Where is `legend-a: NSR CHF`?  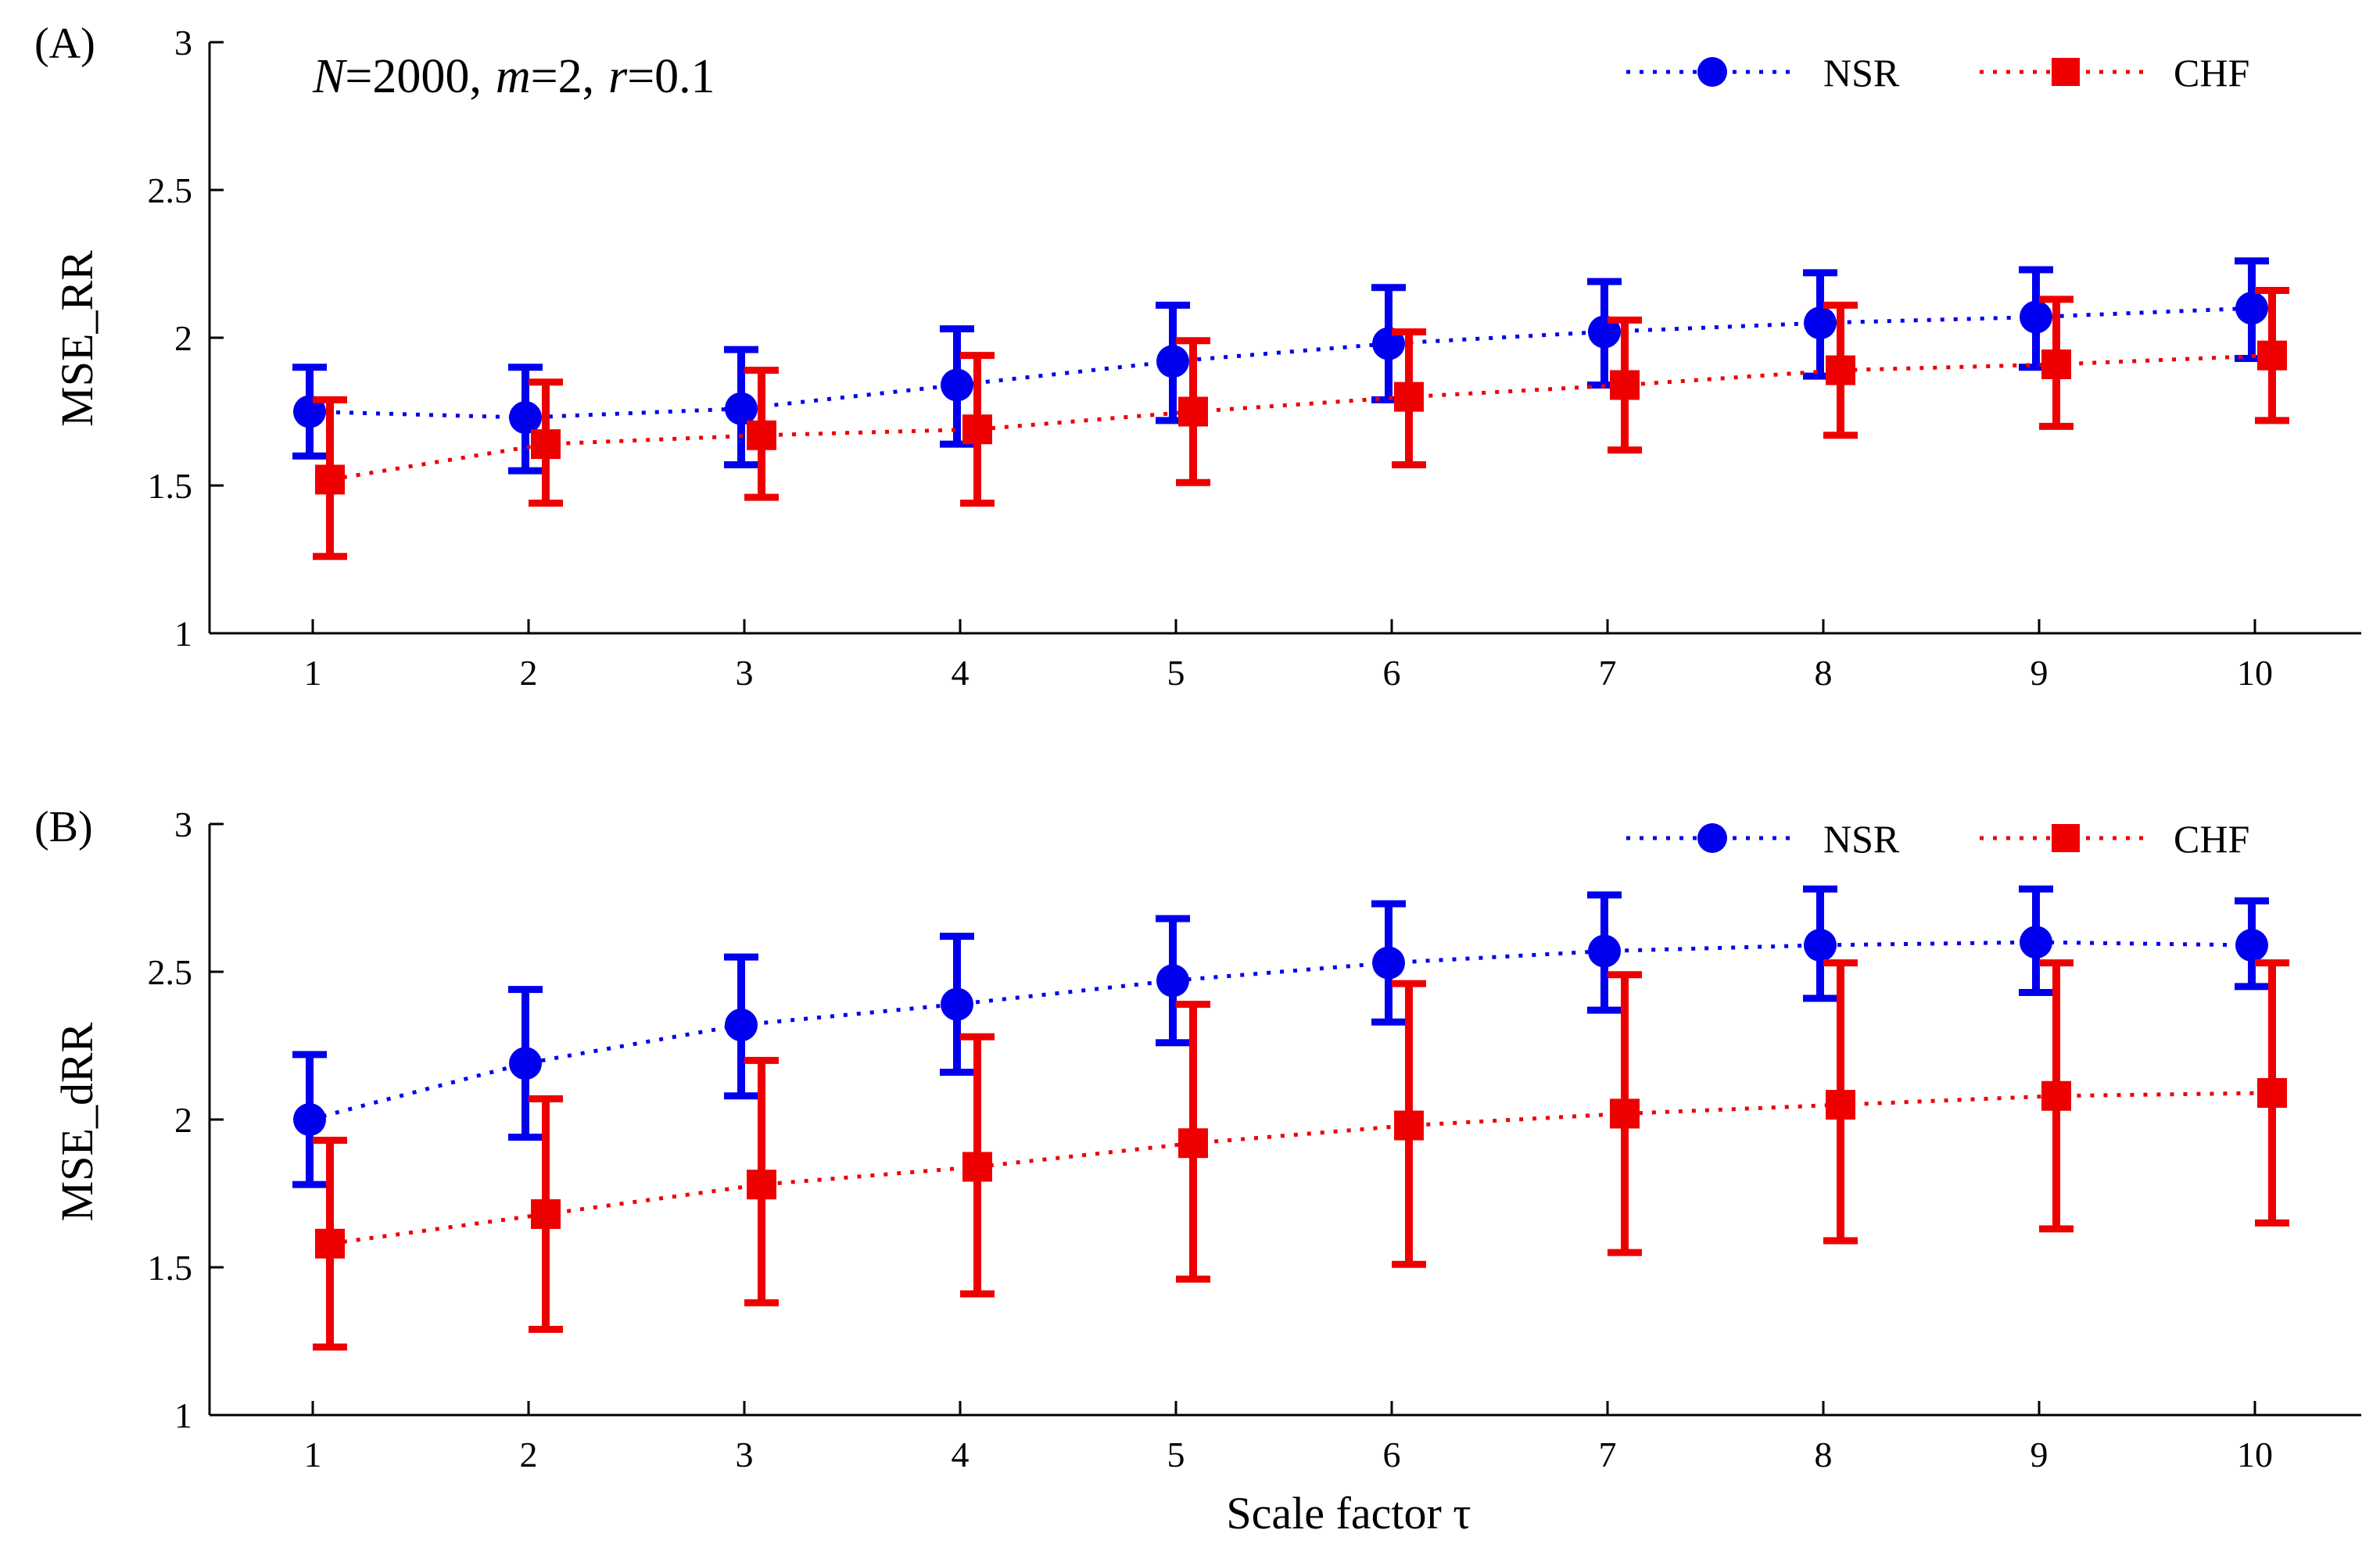 legend-a: NSR CHF is located at coordinates (1937, 73).